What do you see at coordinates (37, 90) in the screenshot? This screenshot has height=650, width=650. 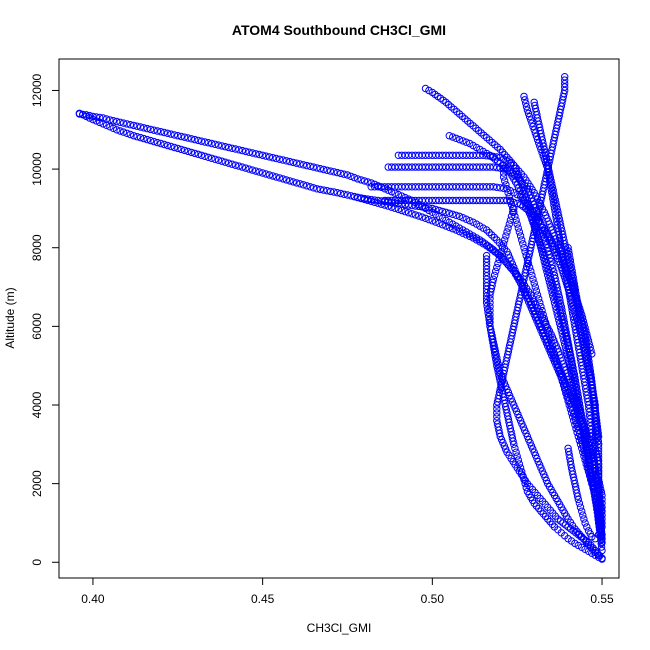 I see `y-tick-label: 12000` at bounding box center [37, 90].